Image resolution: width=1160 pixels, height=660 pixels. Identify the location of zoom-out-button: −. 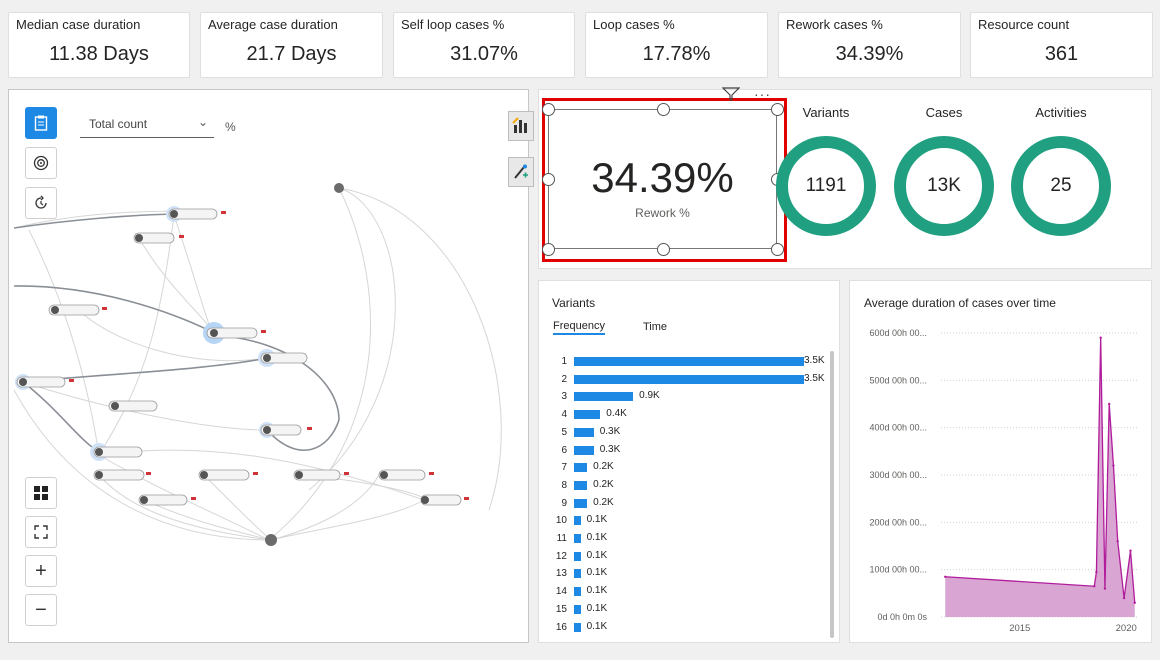
(41, 610).